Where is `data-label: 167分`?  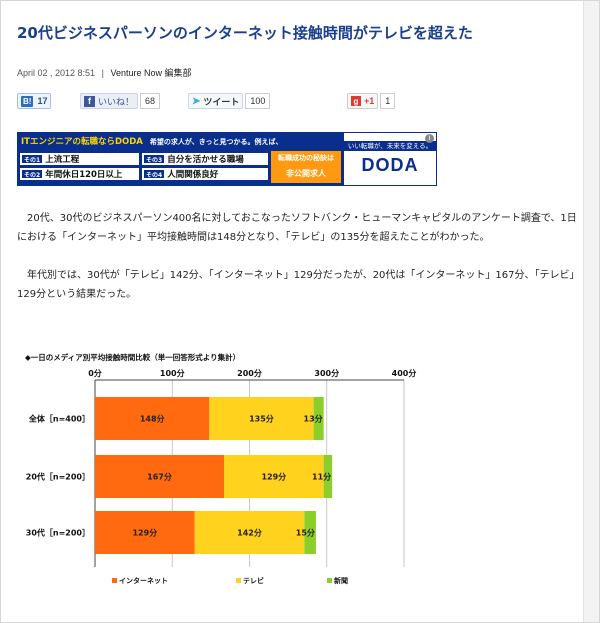 data-label: 167分 is located at coordinates (159, 477).